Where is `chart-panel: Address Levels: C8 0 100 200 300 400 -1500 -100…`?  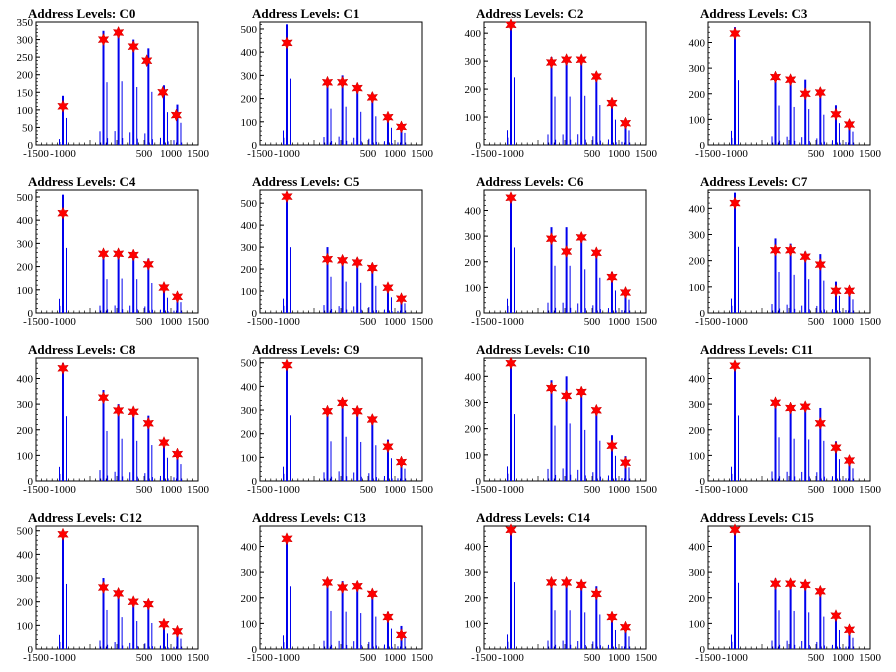
chart-panel: Address Levels: C8 0 100 200 300 400 -1500 -100… is located at coordinates (113, 419).